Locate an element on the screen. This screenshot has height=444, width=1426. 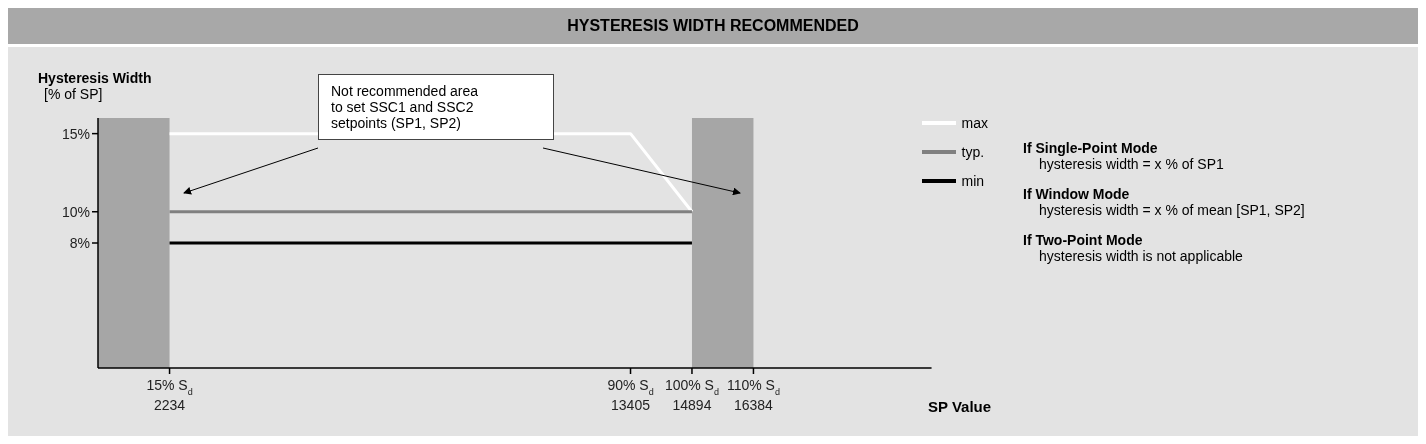
text: If Single-Point Mode is located at coordinates (1091, 148).